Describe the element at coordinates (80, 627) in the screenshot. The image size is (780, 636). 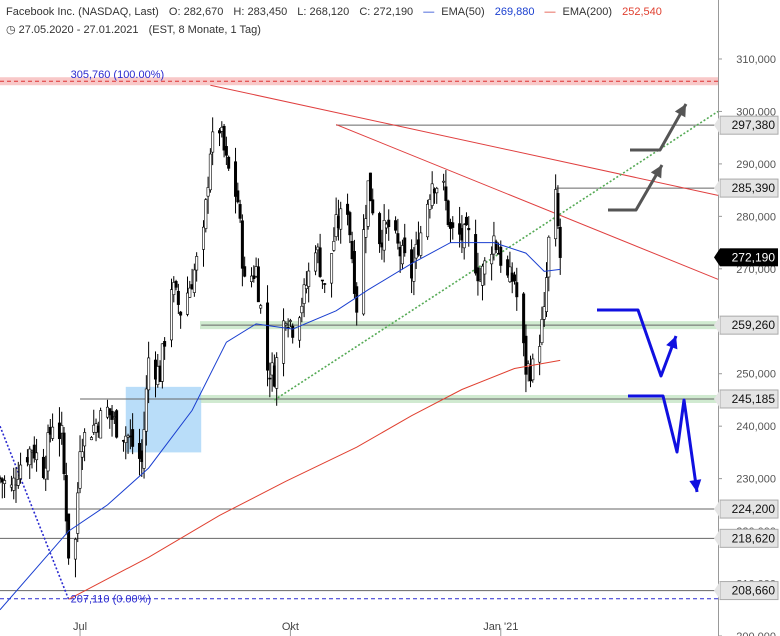
I see `x-tick-label: Jul` at that location.